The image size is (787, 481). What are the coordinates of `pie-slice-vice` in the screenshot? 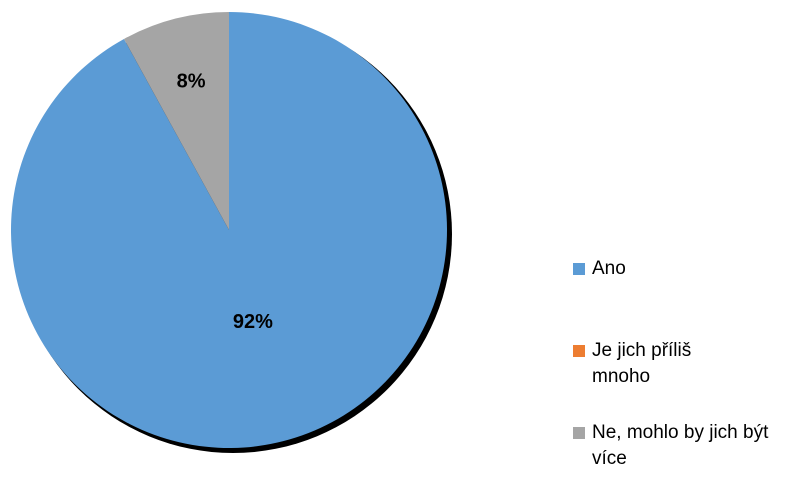 It's located at (176, 121).